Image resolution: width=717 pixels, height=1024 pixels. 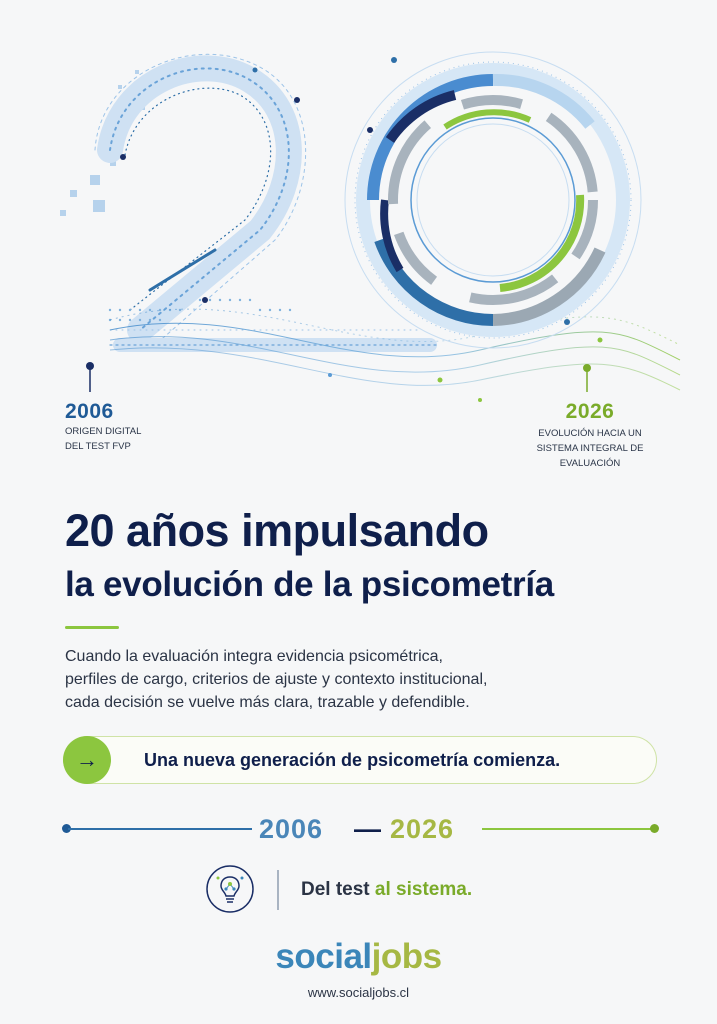 I want to click on dot-grid, so click(x=200, y=310).